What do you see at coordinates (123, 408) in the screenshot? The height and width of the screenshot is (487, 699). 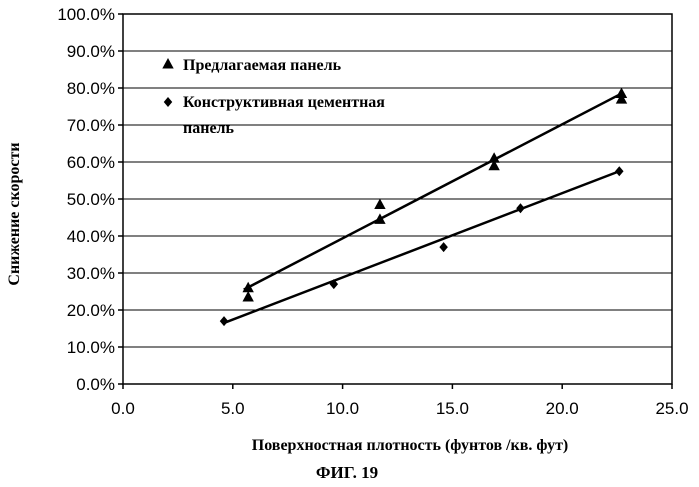 I see `x-tick-label: 0.0` at bounding box center [123, 408].